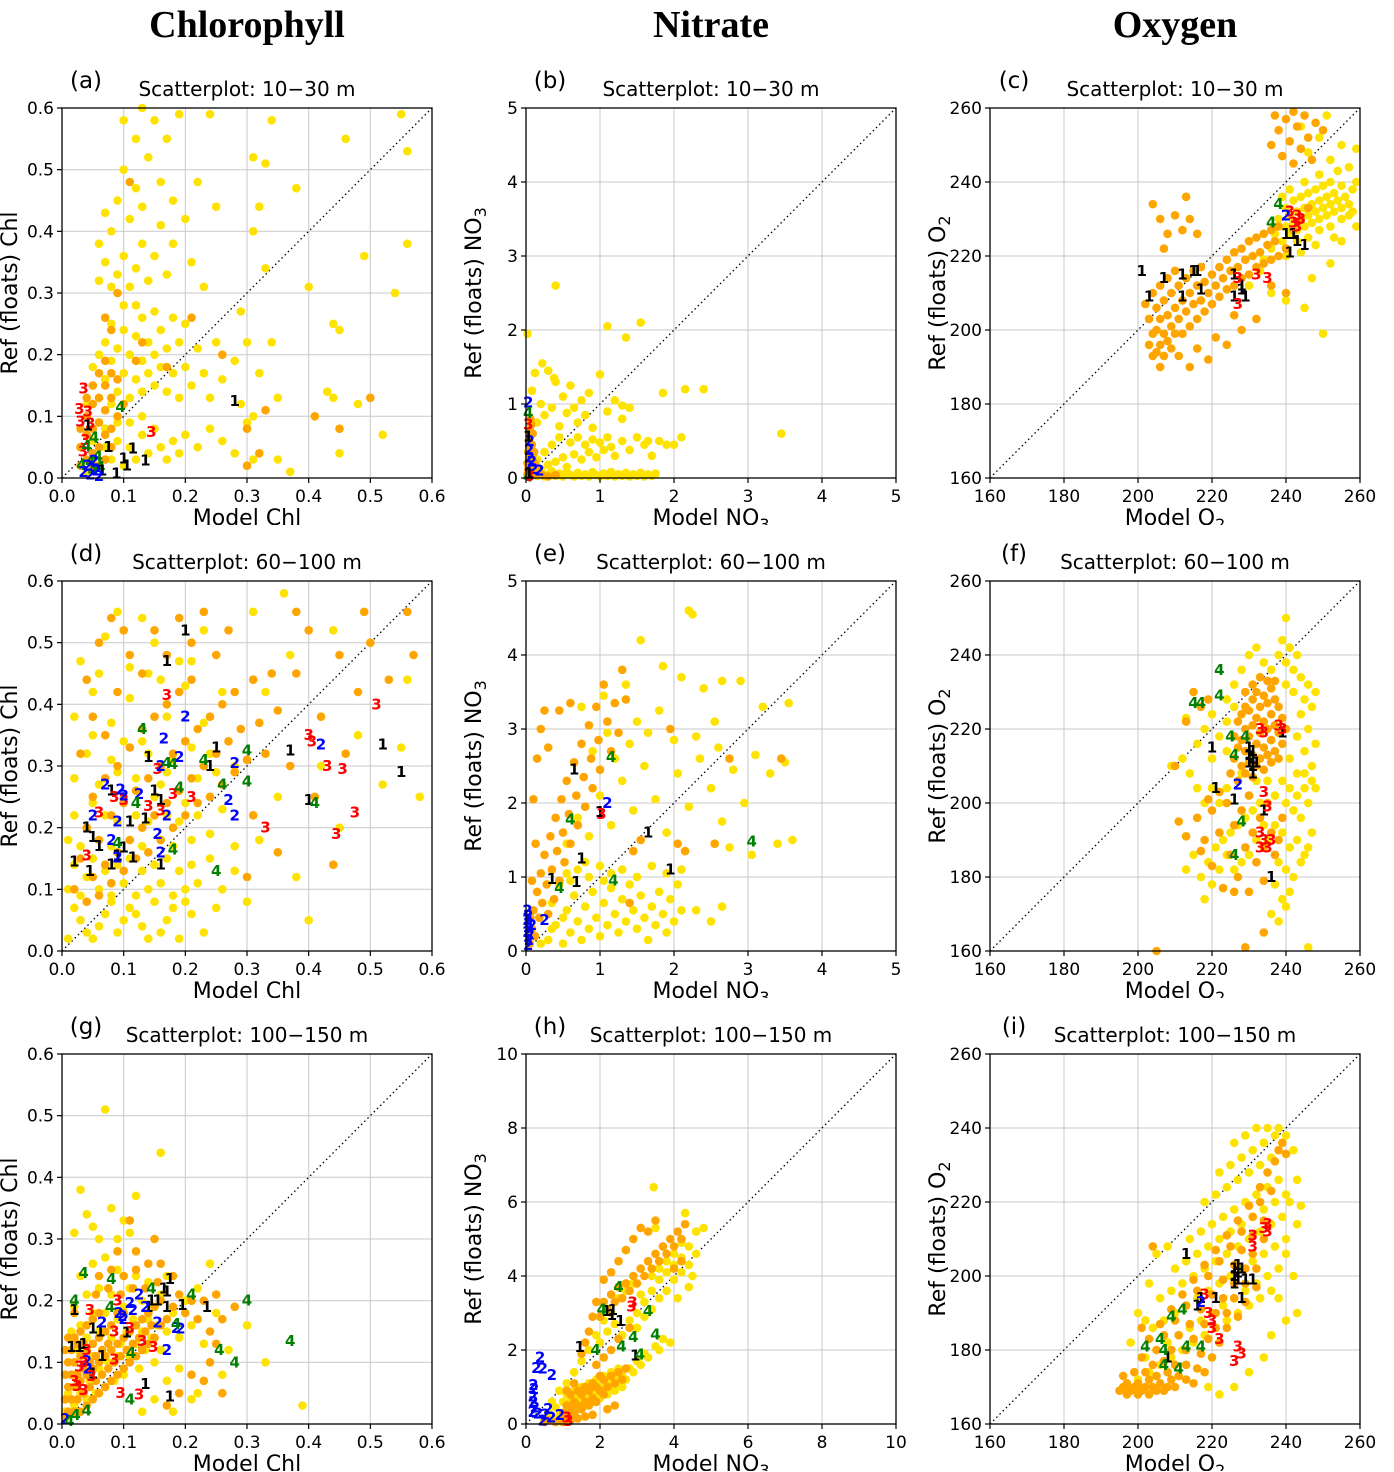 Image resolution: width=1394 pixels, height=1472 pixels. What do you see at coordinates (507, 1055) in the screenshot?
I see `svg-text: 10` at bounding box center [507, 1055].